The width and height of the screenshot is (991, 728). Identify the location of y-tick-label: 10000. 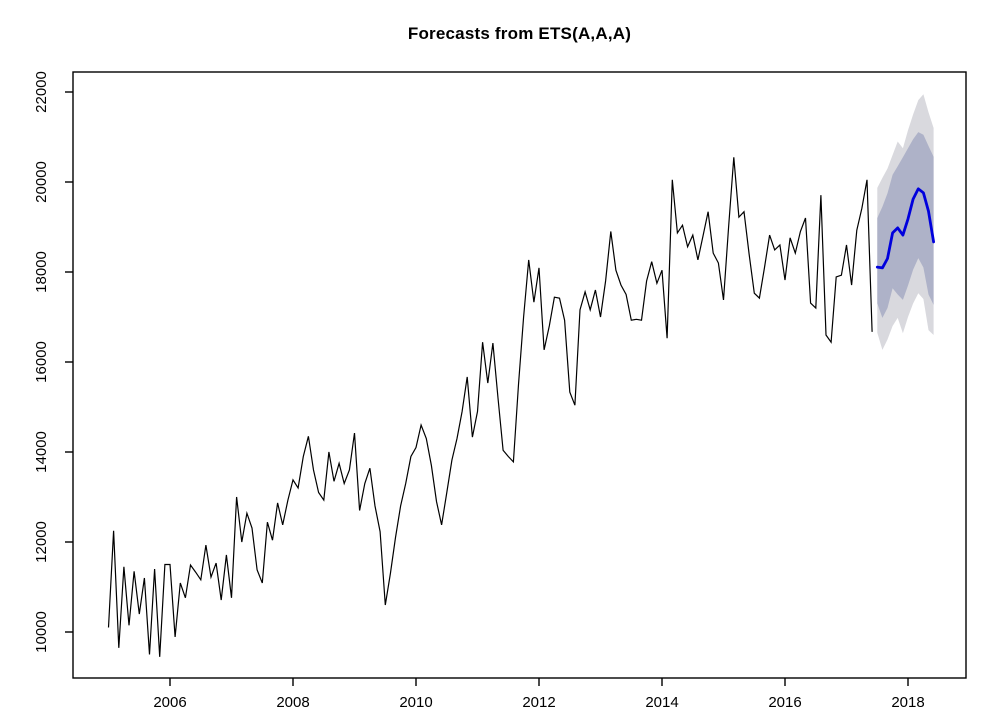
(41, 632).